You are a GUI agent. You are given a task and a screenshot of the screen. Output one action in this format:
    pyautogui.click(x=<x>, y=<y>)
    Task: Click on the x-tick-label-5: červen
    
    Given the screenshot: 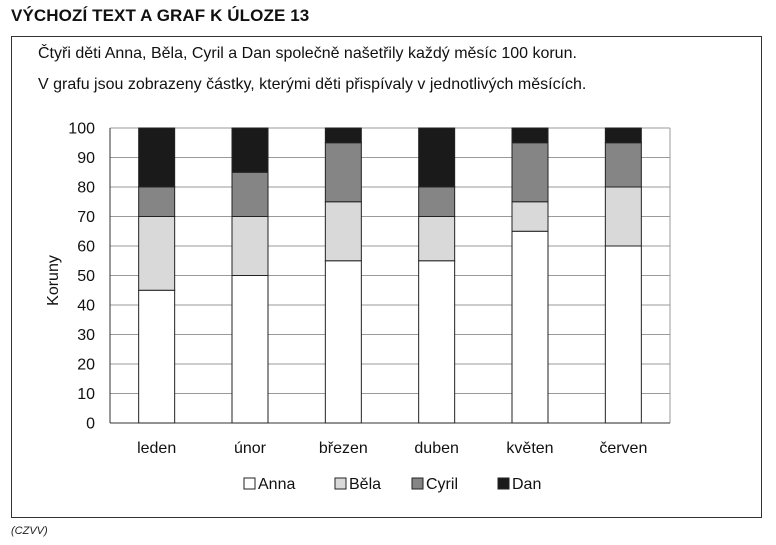 What is the action you would take?
    pyautogui.click(x=623, y=448)
    